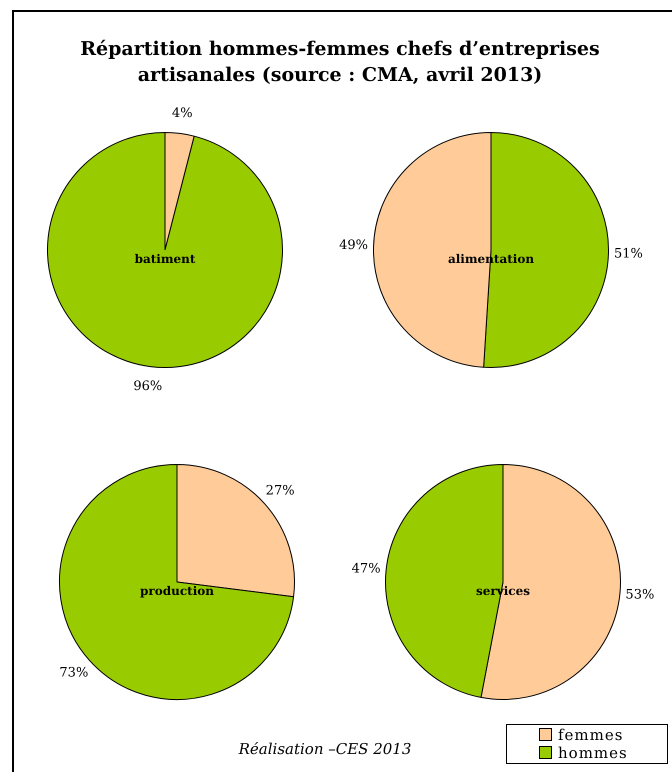  What do you see at coordinates (73, 672) in the screenshot?
I see `data-label: 73%` at bounding box center [73, 672].